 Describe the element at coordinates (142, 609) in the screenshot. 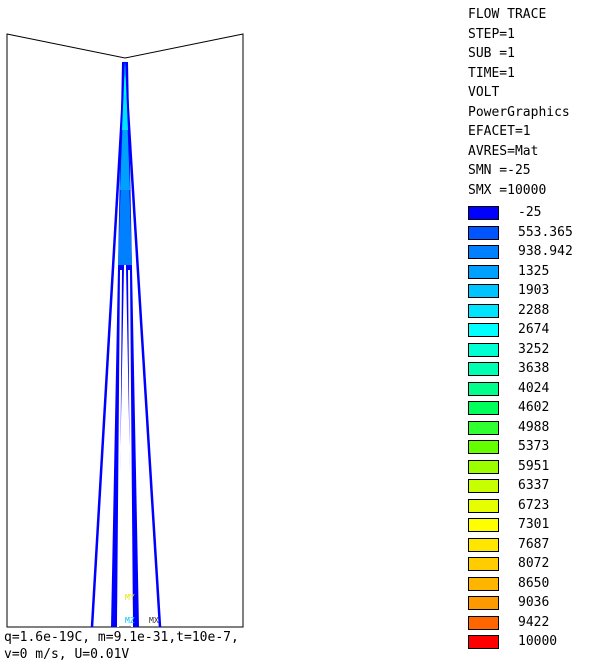

I see `coordinate-triad: MY MZ MX` at that location.